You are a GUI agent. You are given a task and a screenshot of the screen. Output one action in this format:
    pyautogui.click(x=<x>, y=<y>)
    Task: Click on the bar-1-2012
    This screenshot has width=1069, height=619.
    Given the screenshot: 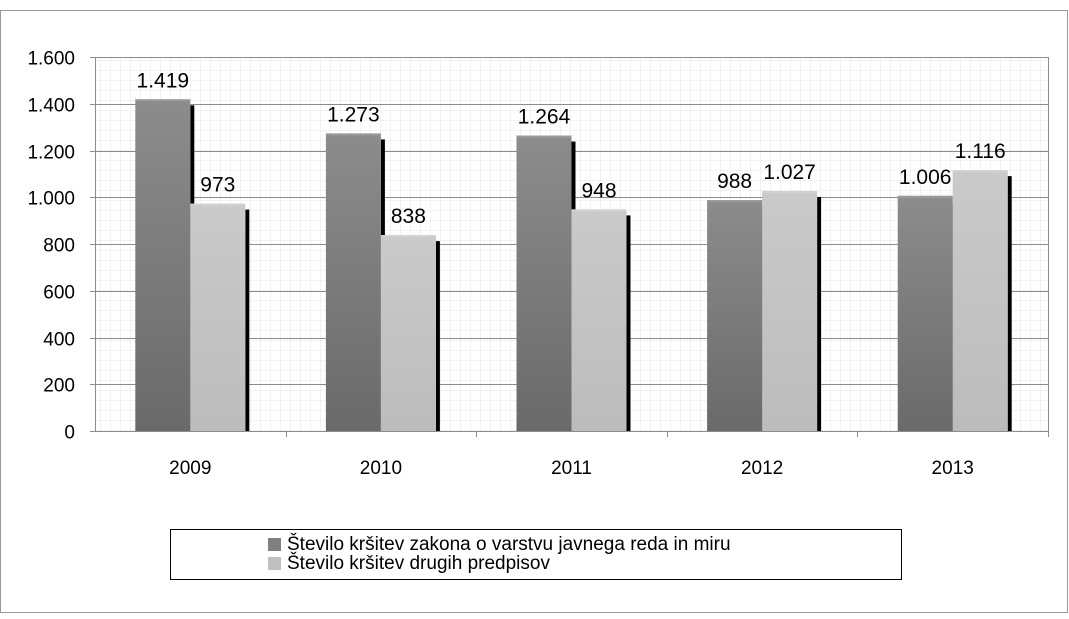 What is the action you would take?
    pyautogui.click(x=735, y=315)
    